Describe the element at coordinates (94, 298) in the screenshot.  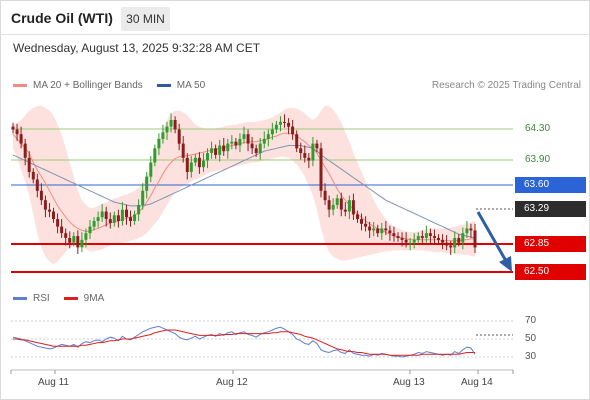
I see `rsi-ma-legend-label: 9MA` at that location.